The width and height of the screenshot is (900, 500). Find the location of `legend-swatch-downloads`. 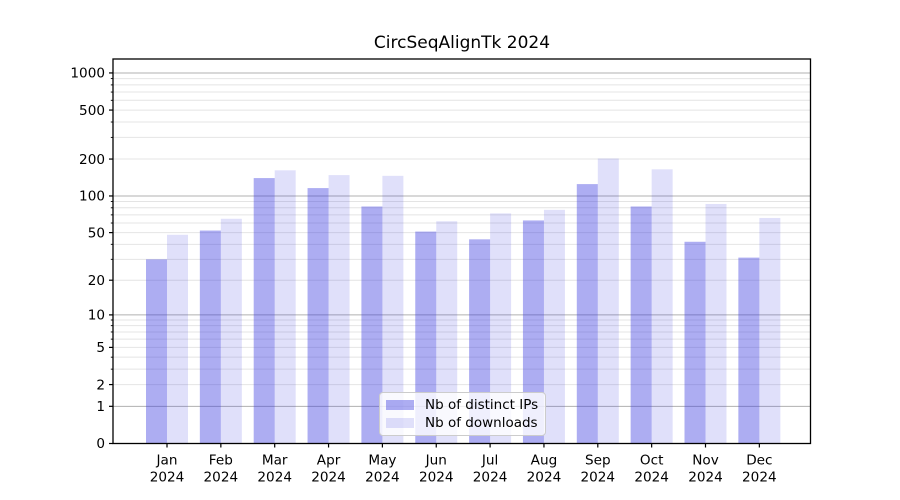

legend-swatch-downloads is located at coordinates (400, 423).